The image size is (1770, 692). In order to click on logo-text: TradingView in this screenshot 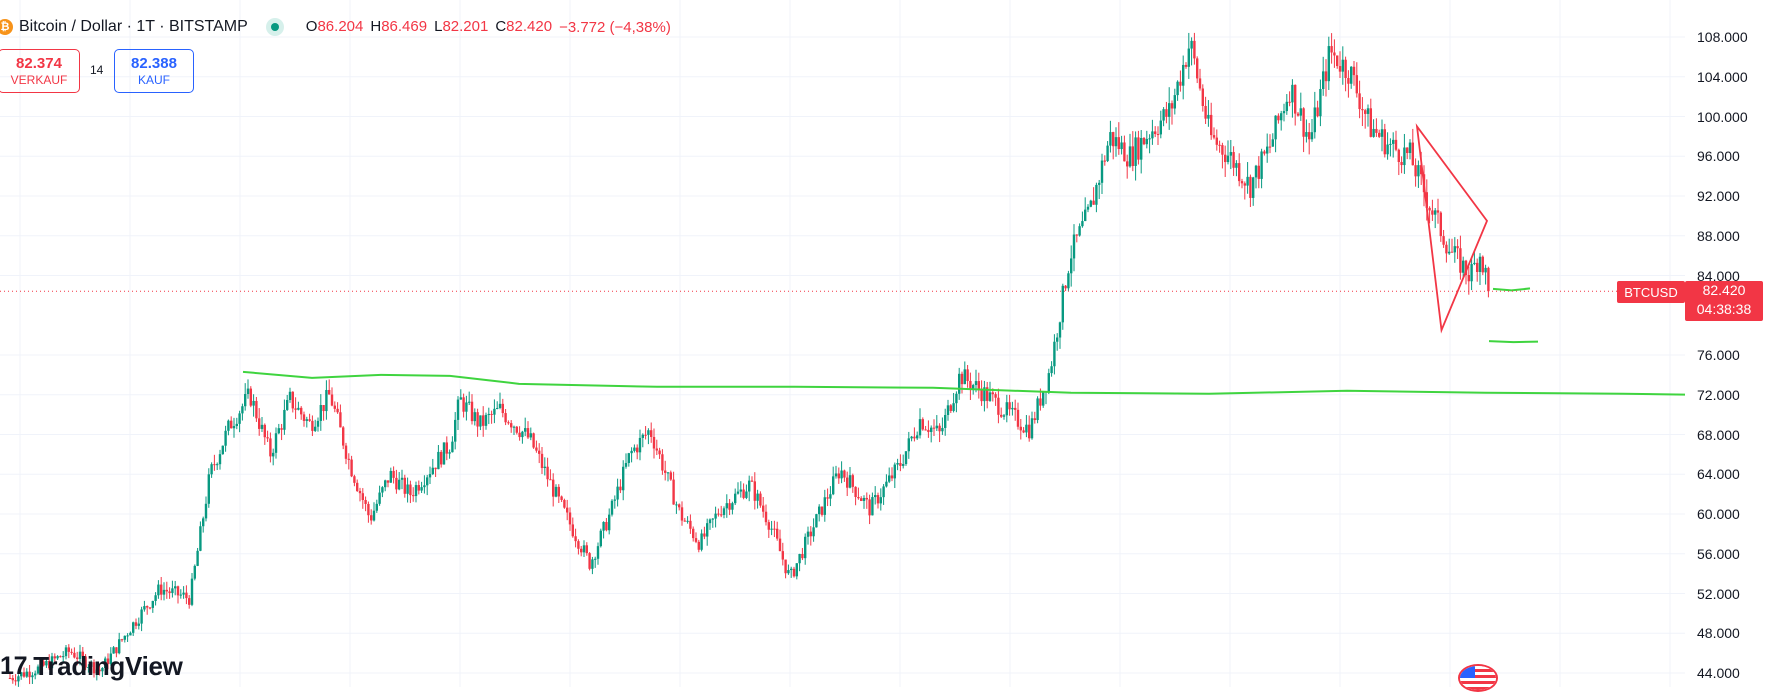, I will do `click(108, 666)`.